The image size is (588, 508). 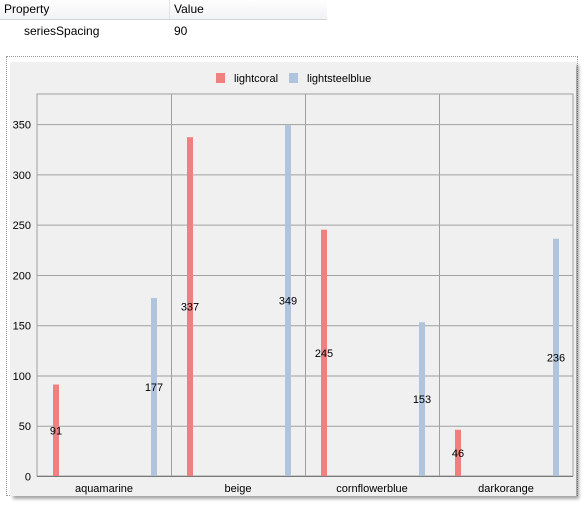 I want to click on data-label: 177, so click(x=154, y=388).